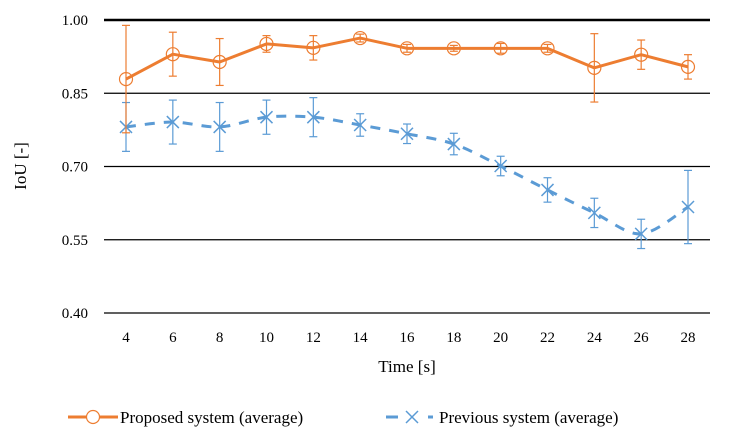 The image size is (730, 446). I want to click on y-tick-label: 1.00, so click(75, 21).